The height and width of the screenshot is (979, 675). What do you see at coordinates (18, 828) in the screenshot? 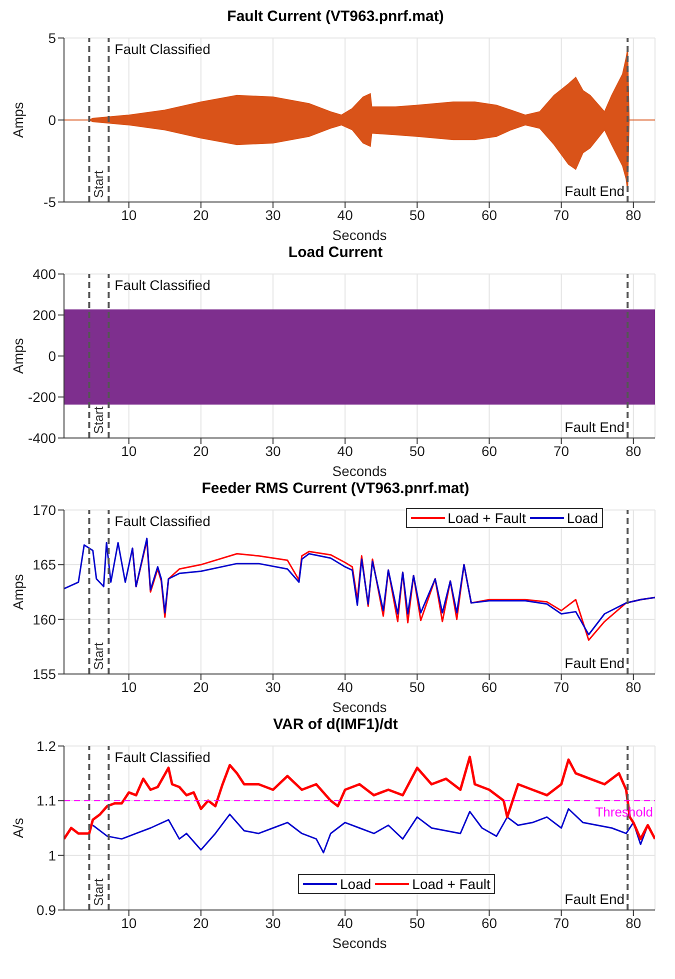
I see `y-axis-title: A/s` at bounding box center [18, 828].